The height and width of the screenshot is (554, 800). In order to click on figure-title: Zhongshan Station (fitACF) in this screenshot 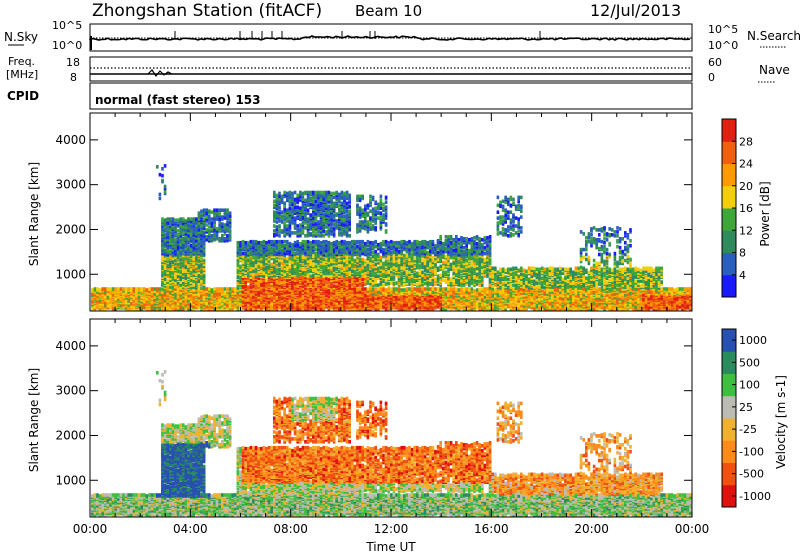, I will do `click(207, 11)`.